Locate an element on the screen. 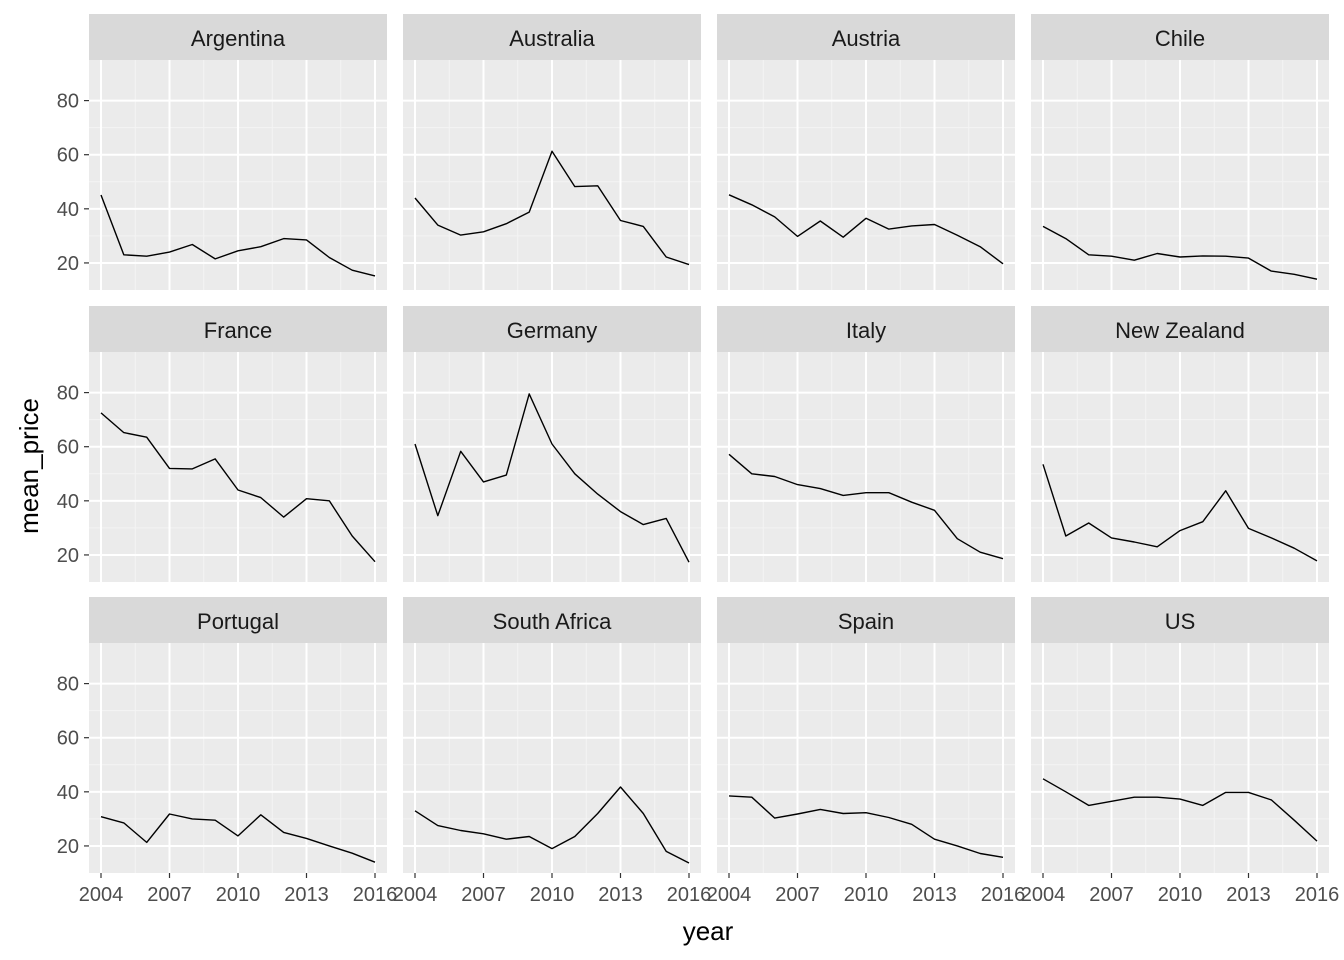 The height and width of the screenshot is (960, 1344). facet-title: Australia is located at coordinates (552, 38).